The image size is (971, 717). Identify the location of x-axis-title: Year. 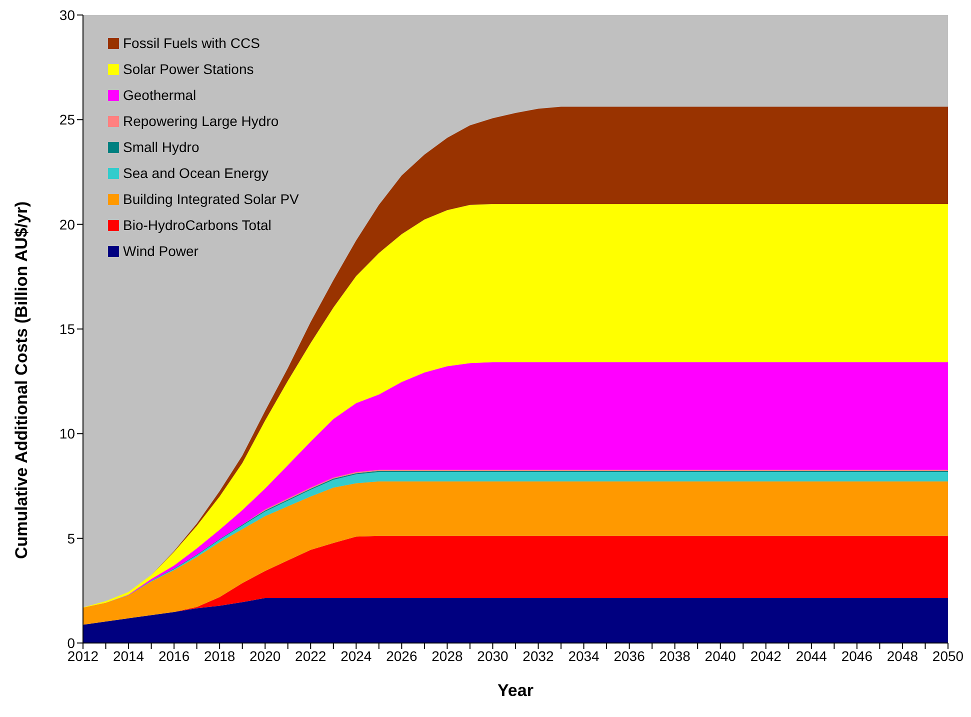
(516, 690).